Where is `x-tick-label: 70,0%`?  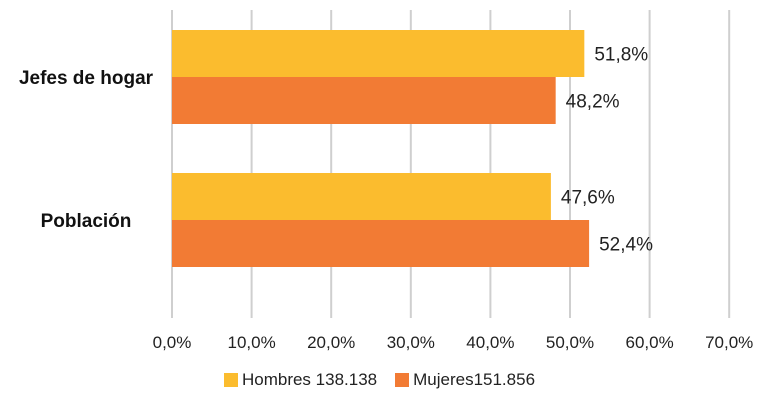 x-tick-label: 70,0% is located at coordinates (729, 342).